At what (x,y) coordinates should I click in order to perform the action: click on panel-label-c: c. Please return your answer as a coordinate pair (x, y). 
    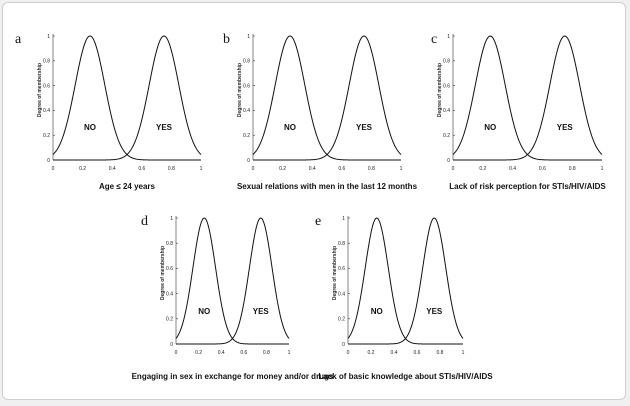
    Looking at the image, I should click on (434, 39).